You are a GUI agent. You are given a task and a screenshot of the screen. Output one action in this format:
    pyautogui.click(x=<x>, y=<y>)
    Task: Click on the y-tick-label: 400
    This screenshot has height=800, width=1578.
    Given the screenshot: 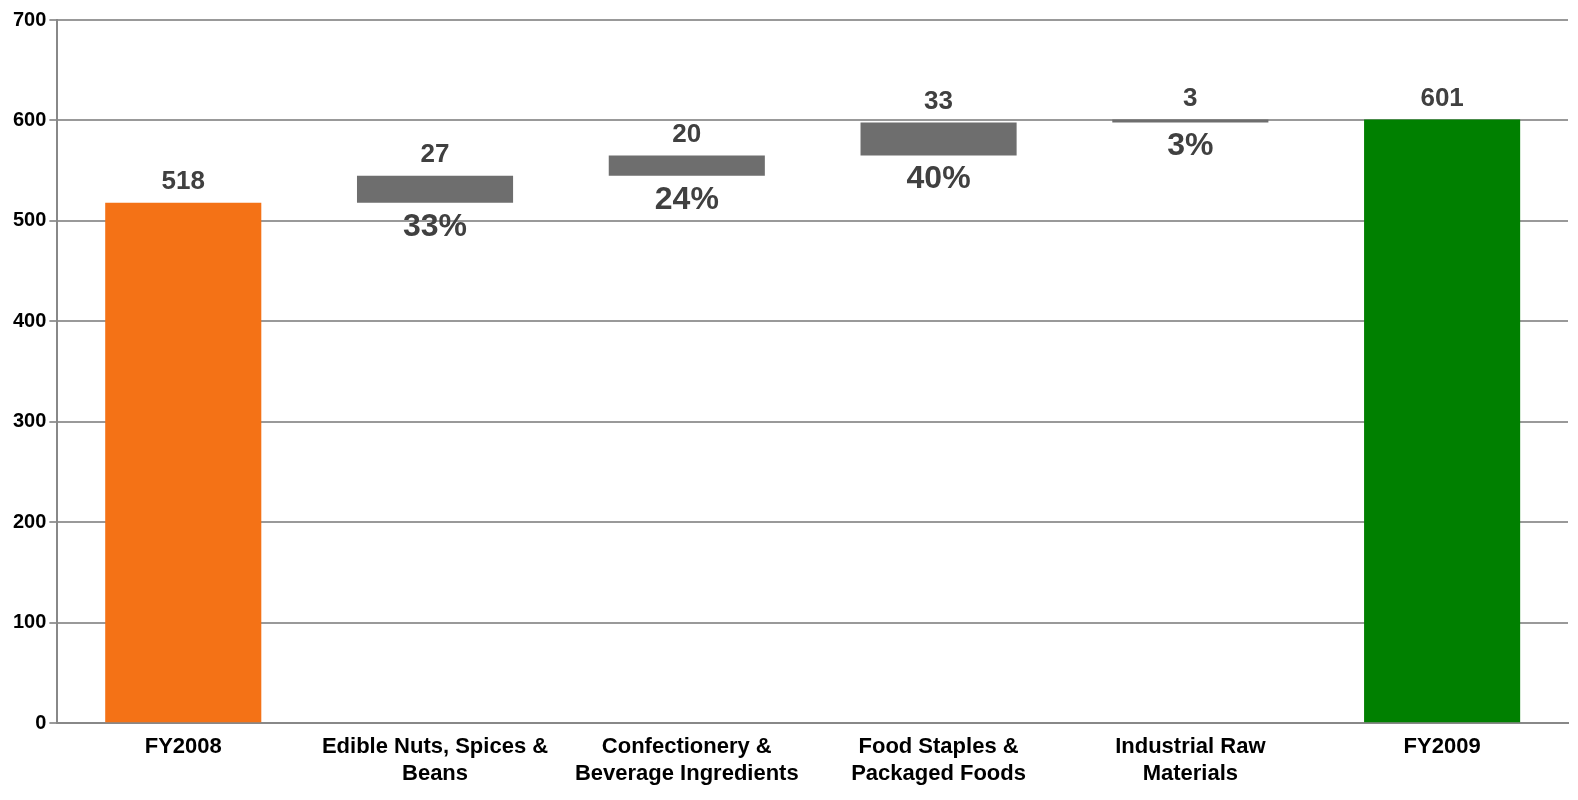 What is the action you would take?
    pyautogui.click(x=29, y=319)
    